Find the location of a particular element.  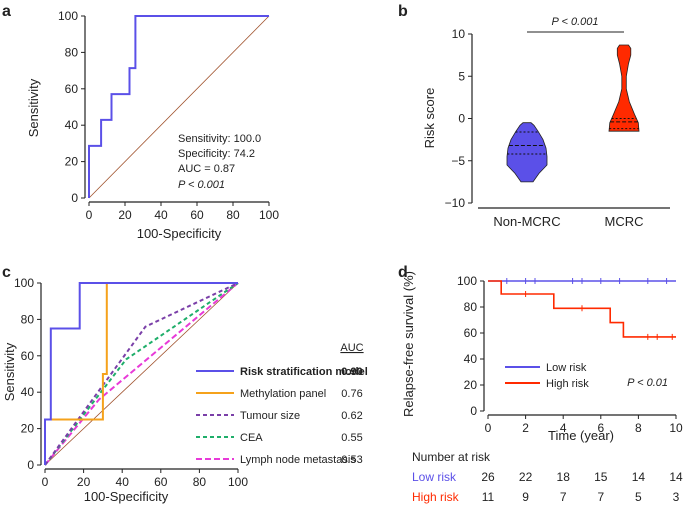

panel-b-ytick-label: −10 is located at coordinates (455, 203).